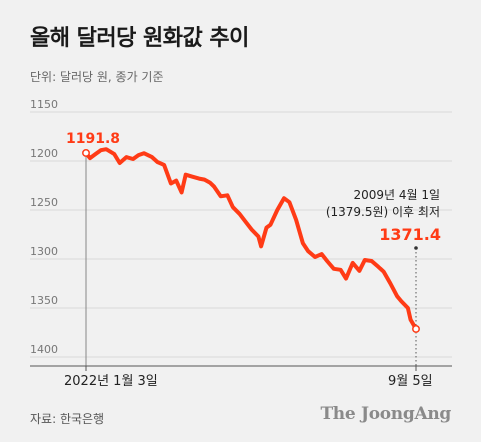 The width and height of the screenshot is (481, 442). I want to click on end-value-label: 1371.4, so click(410, 234).